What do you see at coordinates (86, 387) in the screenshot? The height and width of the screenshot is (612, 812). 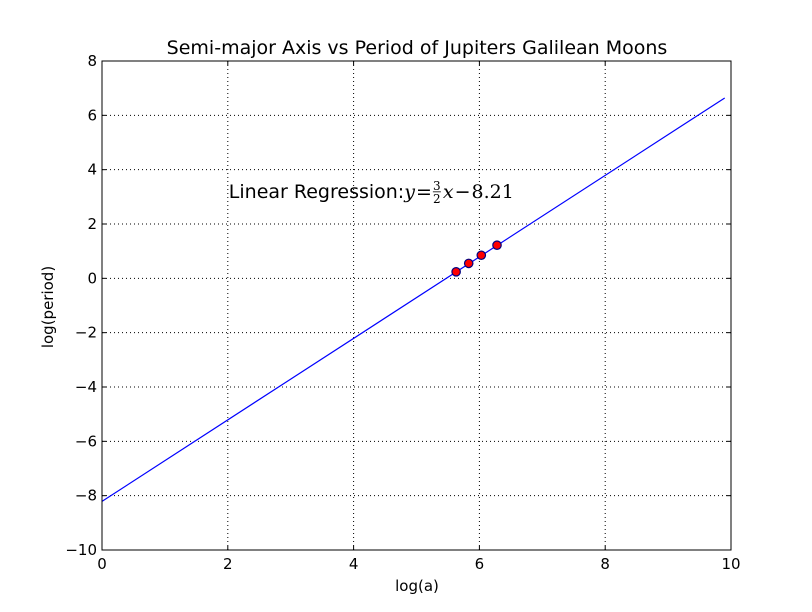 I see `y-tick-label: −4` at bounding box center [86, 387].